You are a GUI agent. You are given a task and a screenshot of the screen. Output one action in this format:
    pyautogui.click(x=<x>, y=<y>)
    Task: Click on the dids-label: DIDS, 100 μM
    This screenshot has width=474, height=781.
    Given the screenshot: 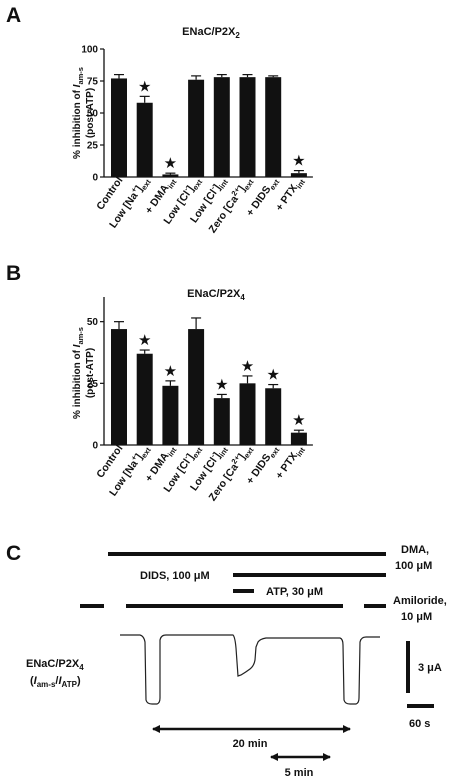 What is the action you would take?
    pyautogui.click(x=175, y=576)
    